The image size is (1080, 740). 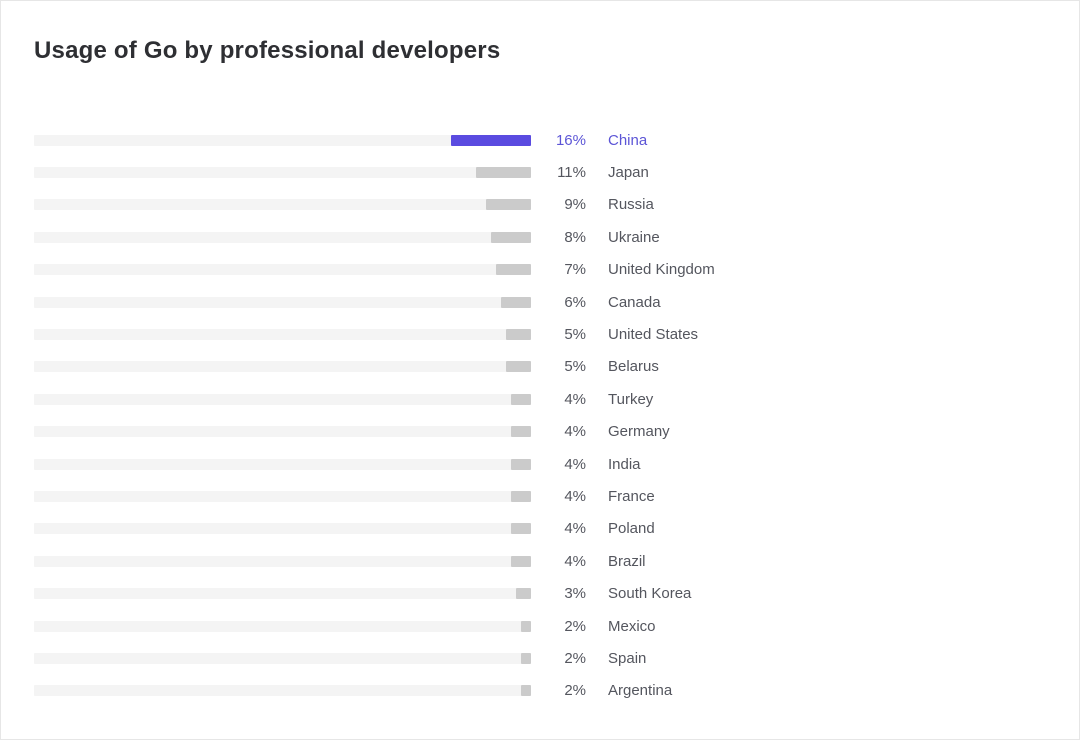 What do you see at coordinates (556, 399) in the screenshot?
I see `bar-row: 4% Turkey` at bounding box center [556, 399].